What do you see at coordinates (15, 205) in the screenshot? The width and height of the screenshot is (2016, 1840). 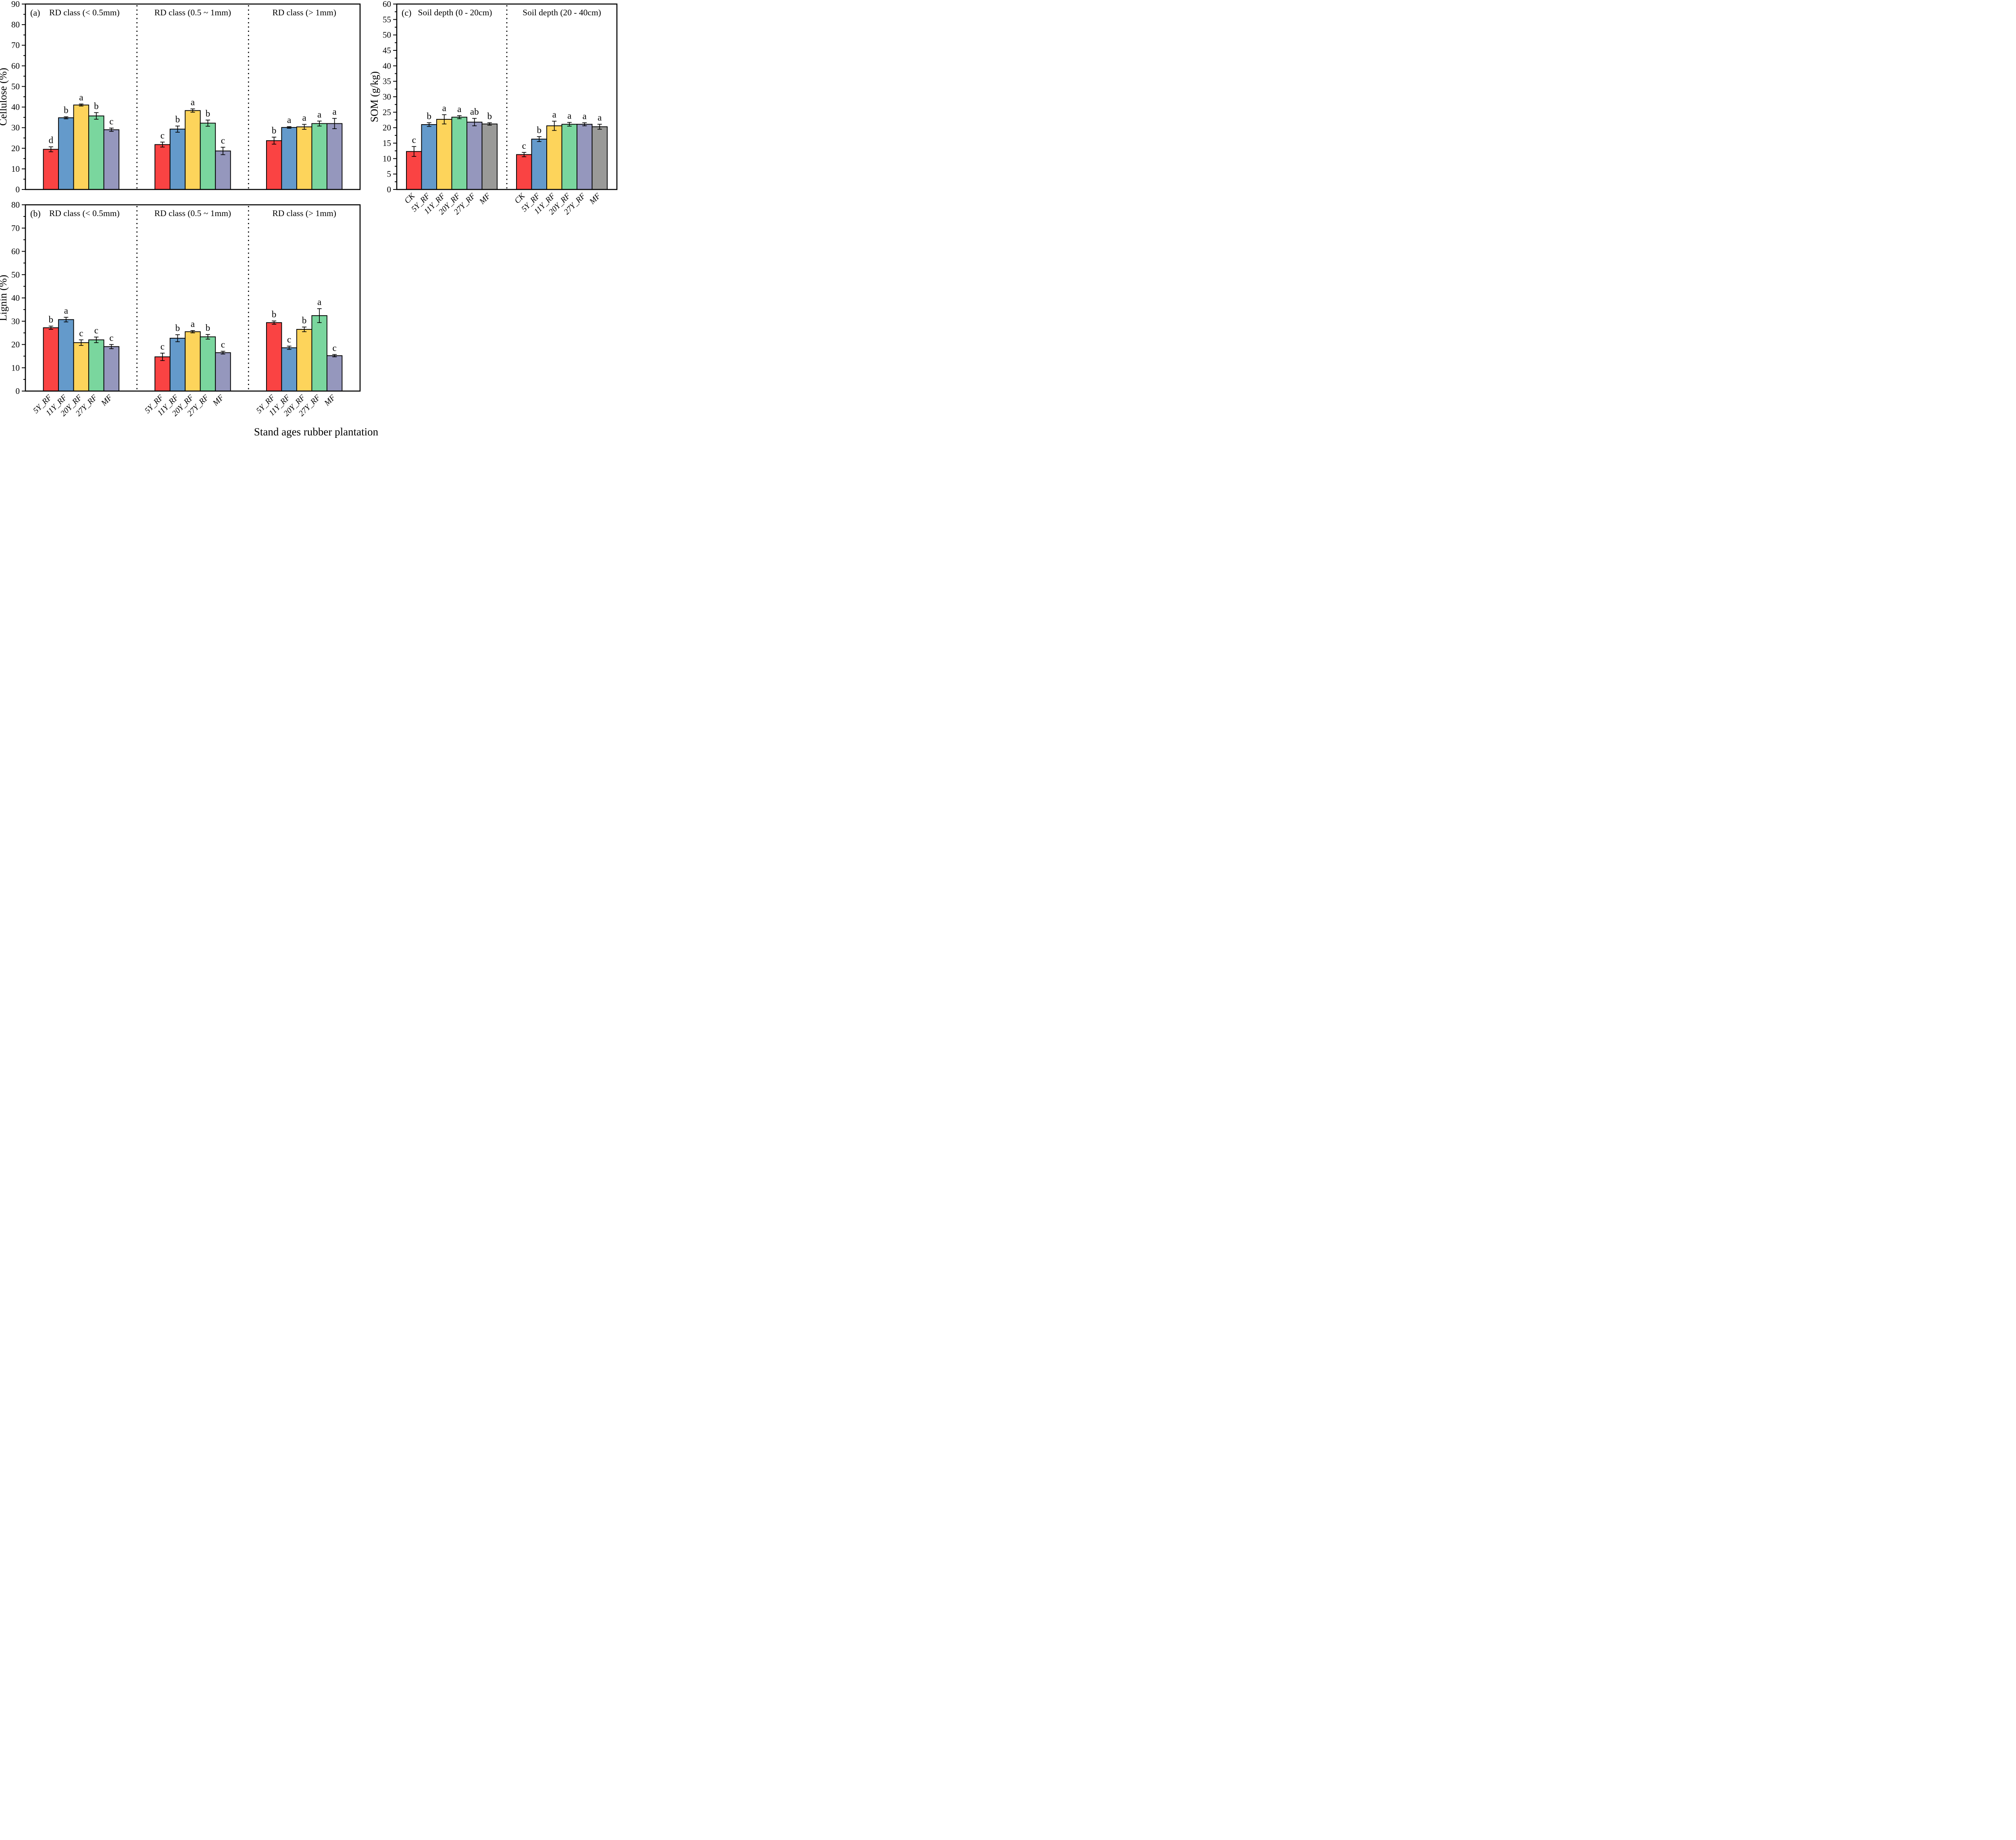 I see `y-tick-label: 80` at bounding box center [15, 205].